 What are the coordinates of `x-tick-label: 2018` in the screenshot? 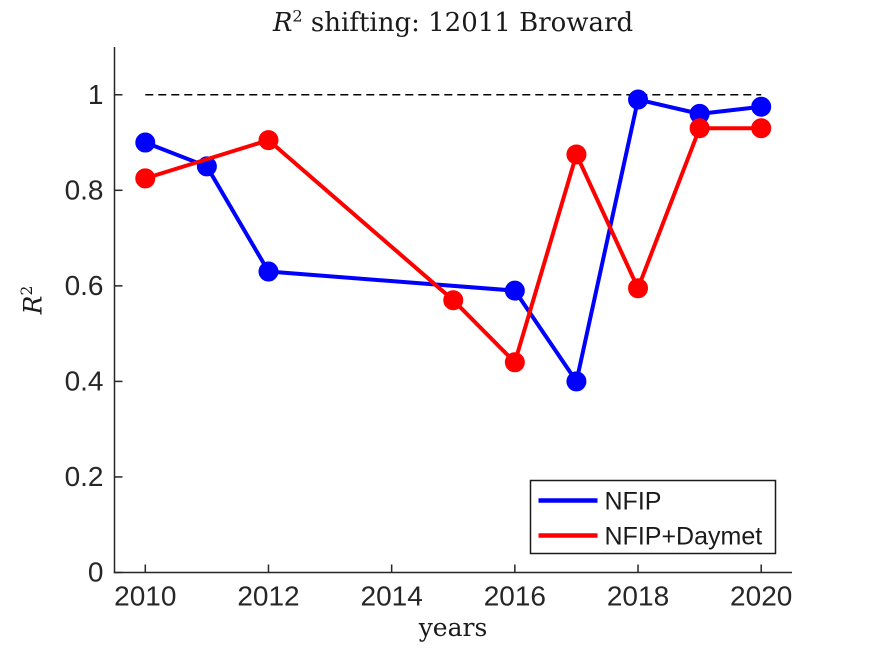 It's located at (638, 596).